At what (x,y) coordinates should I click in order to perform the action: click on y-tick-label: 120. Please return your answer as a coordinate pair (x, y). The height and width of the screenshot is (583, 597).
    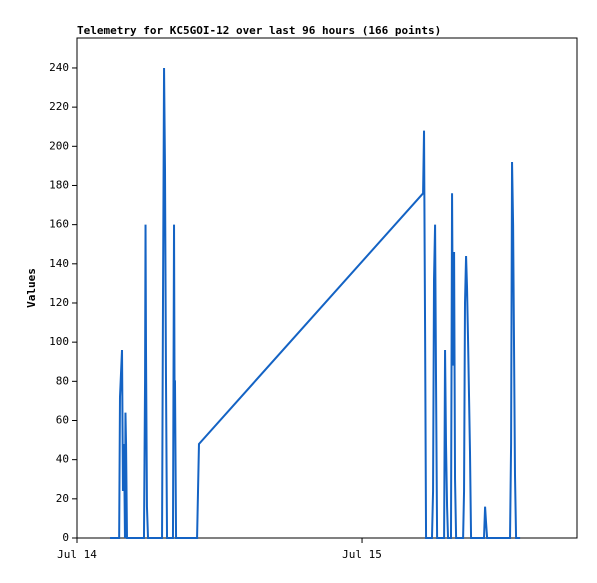
    Looking at the image, I should click on (59, 302).